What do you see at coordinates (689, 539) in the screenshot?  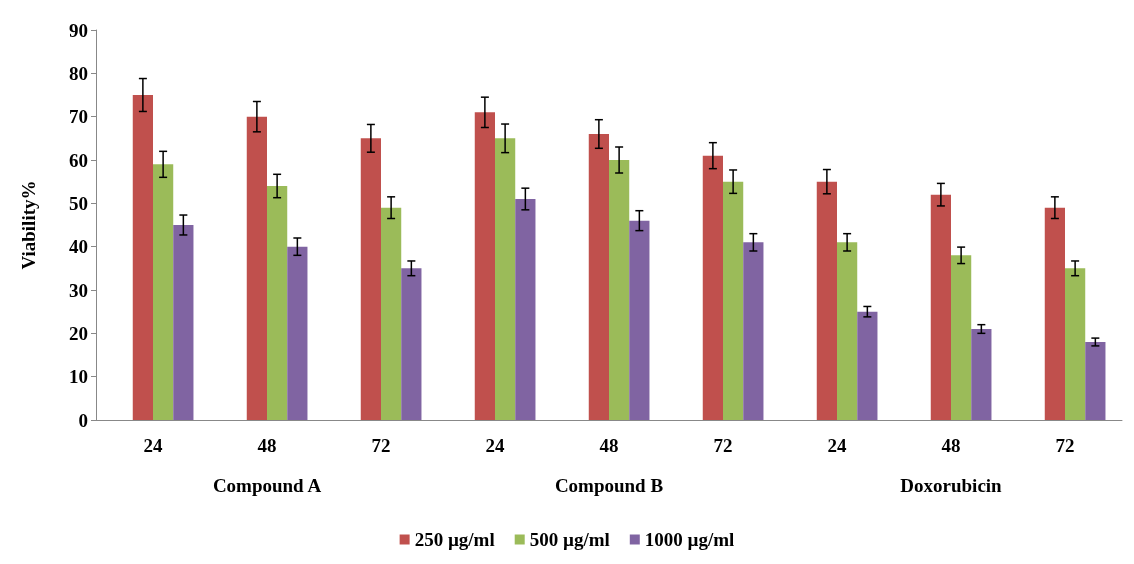 I see `legend-label: 1000 µg/ml` at bounding box center [689, 539].